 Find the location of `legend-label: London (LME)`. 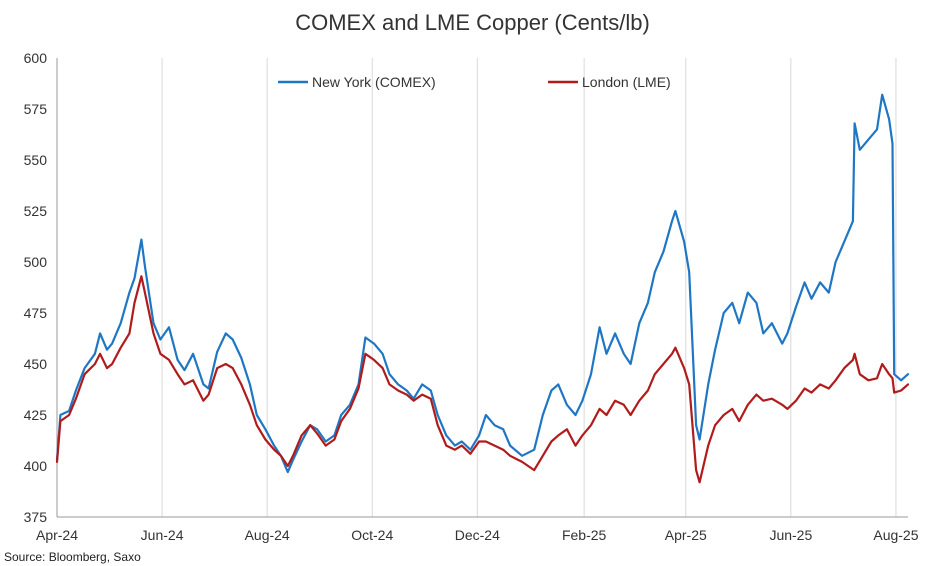

legend-label: London (LME) is located at coordinates (626, 82).